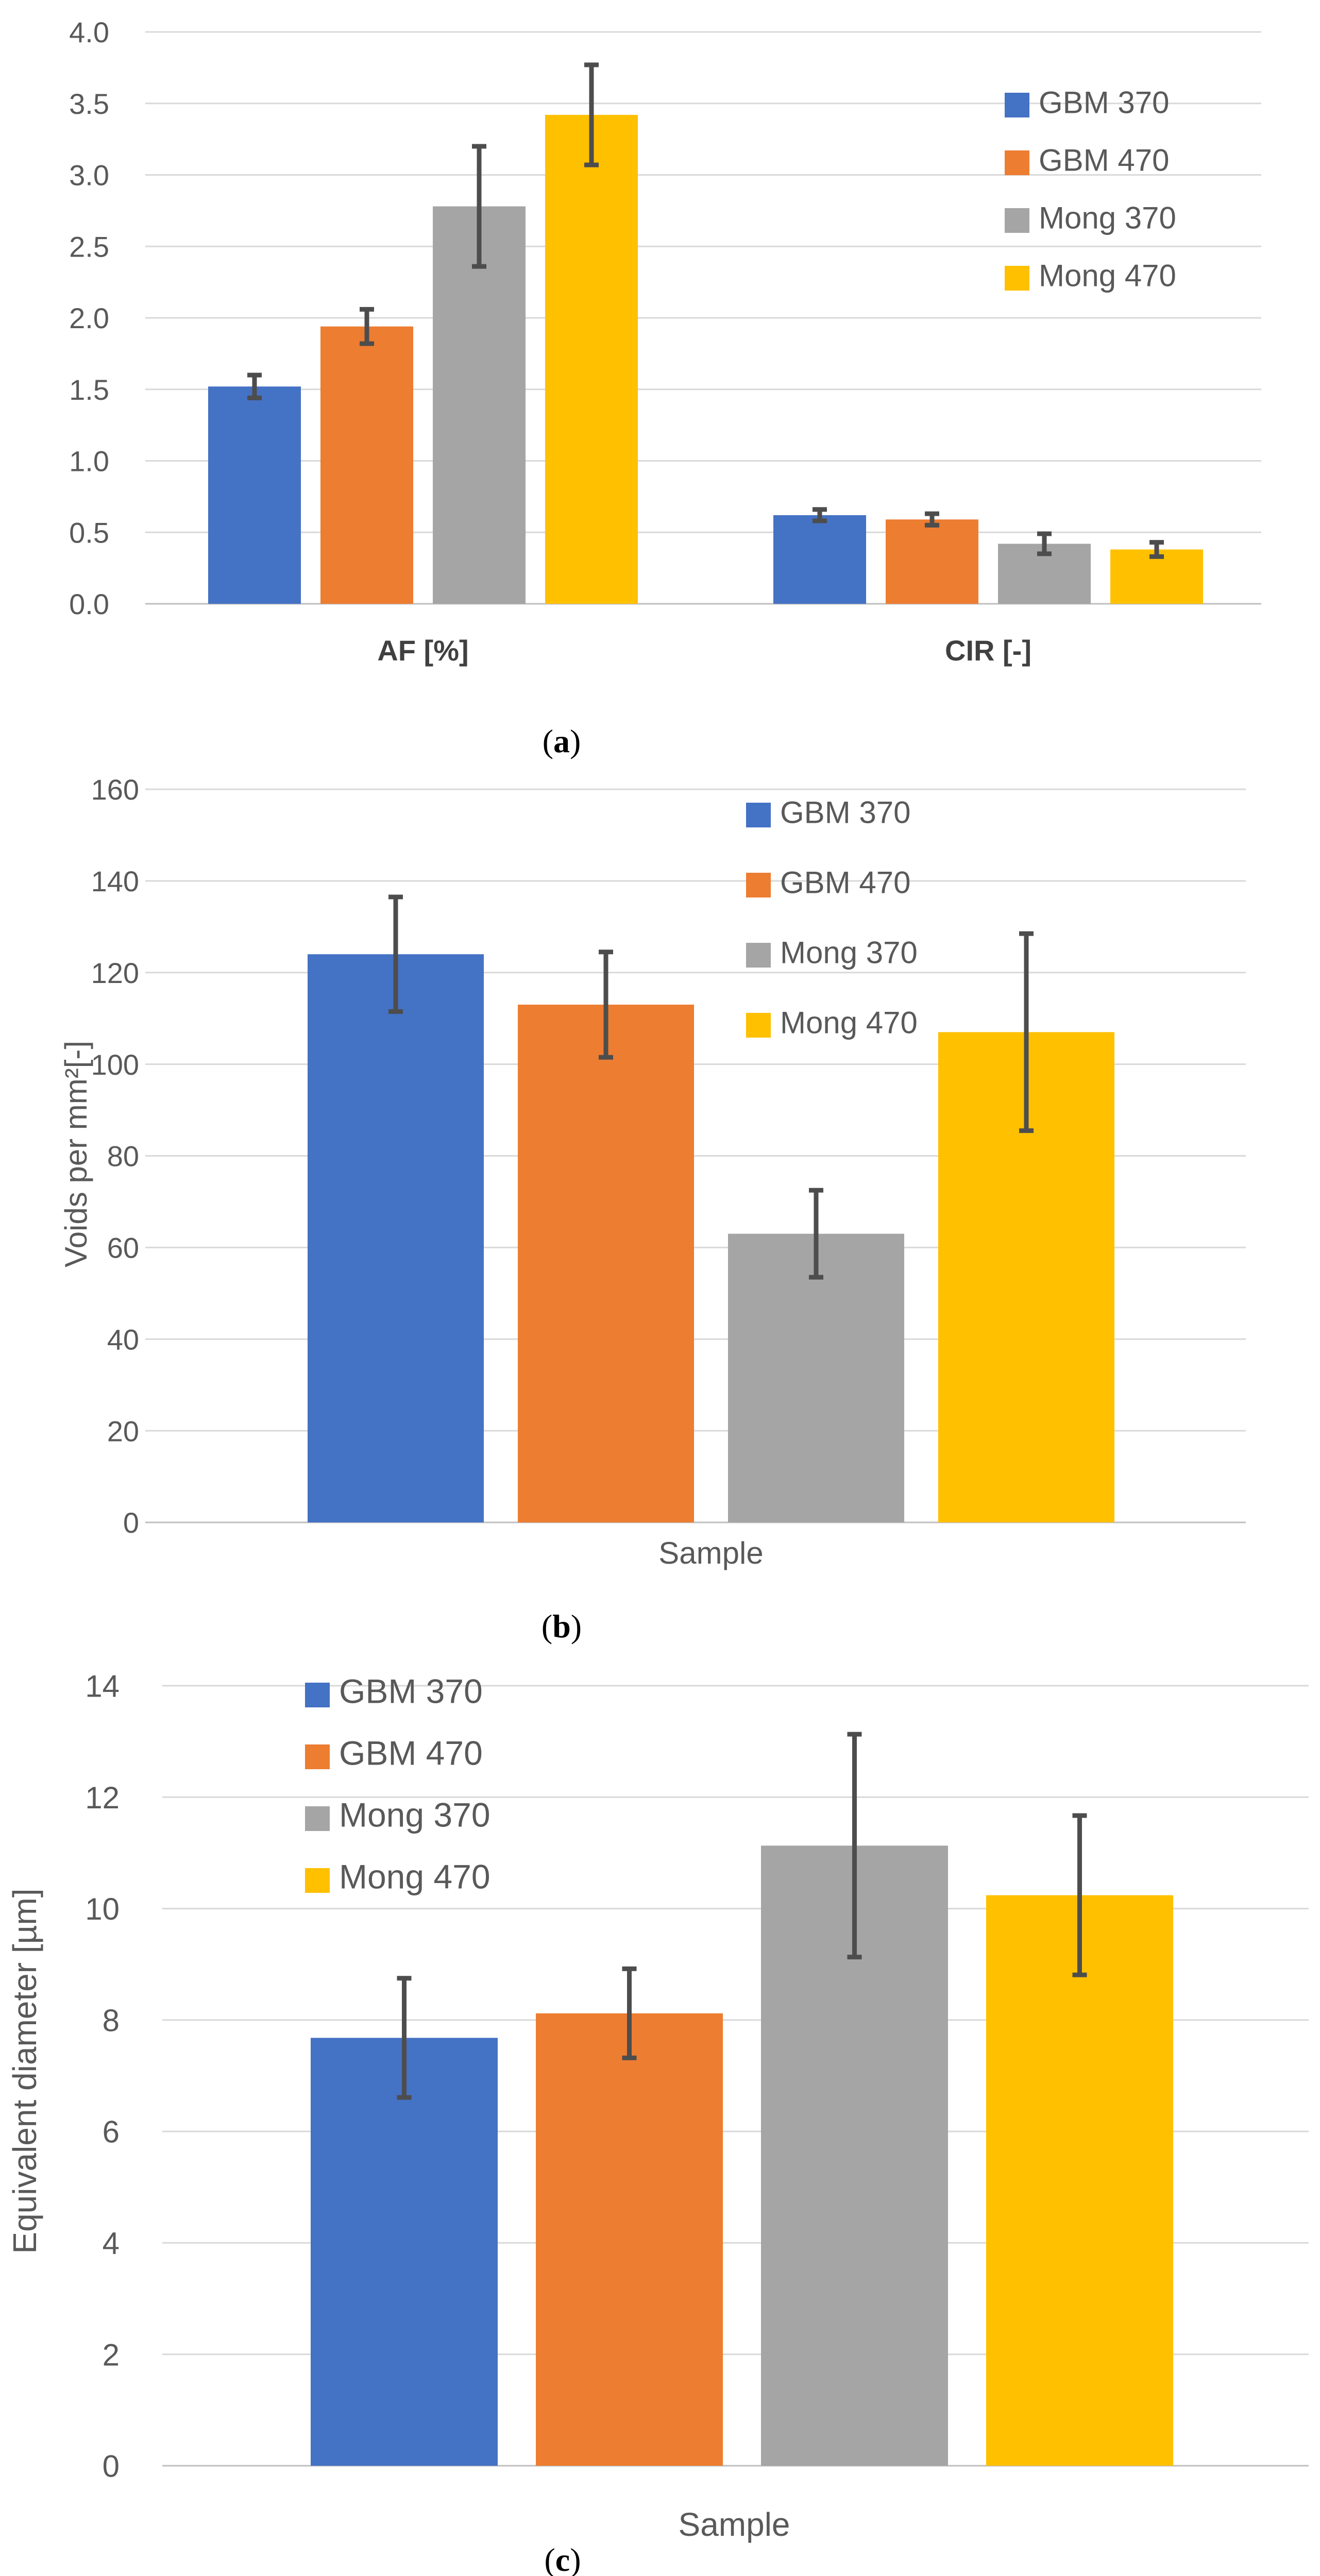 The width and height of the screenshot is (1320, 2576). What do you see at coordinates (123, 1431) in the screenshot?
I see `y-tick-label: 20` at bounding box center [123, 1431].